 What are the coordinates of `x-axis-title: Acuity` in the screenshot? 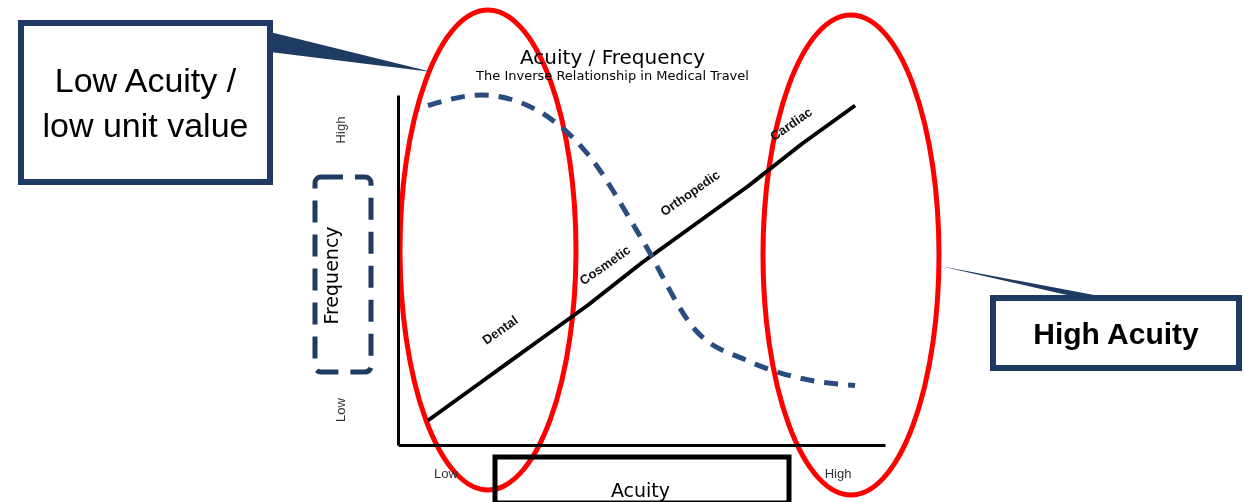 It's located at (640, 489).